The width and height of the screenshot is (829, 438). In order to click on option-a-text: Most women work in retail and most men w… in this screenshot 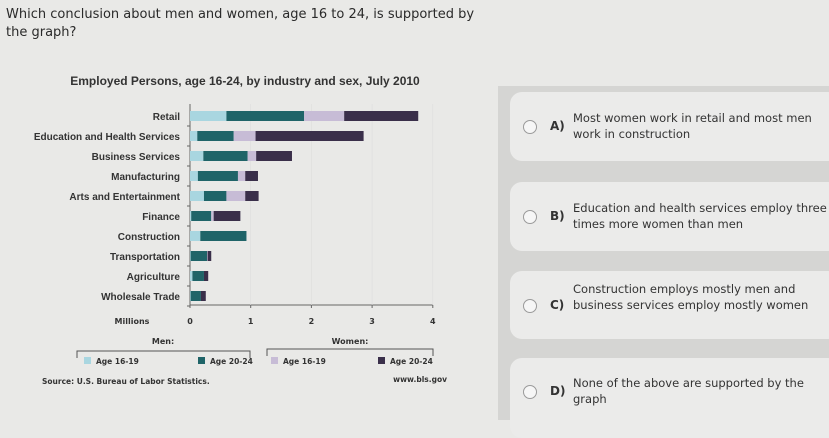, I will do `click(692, 126)`.